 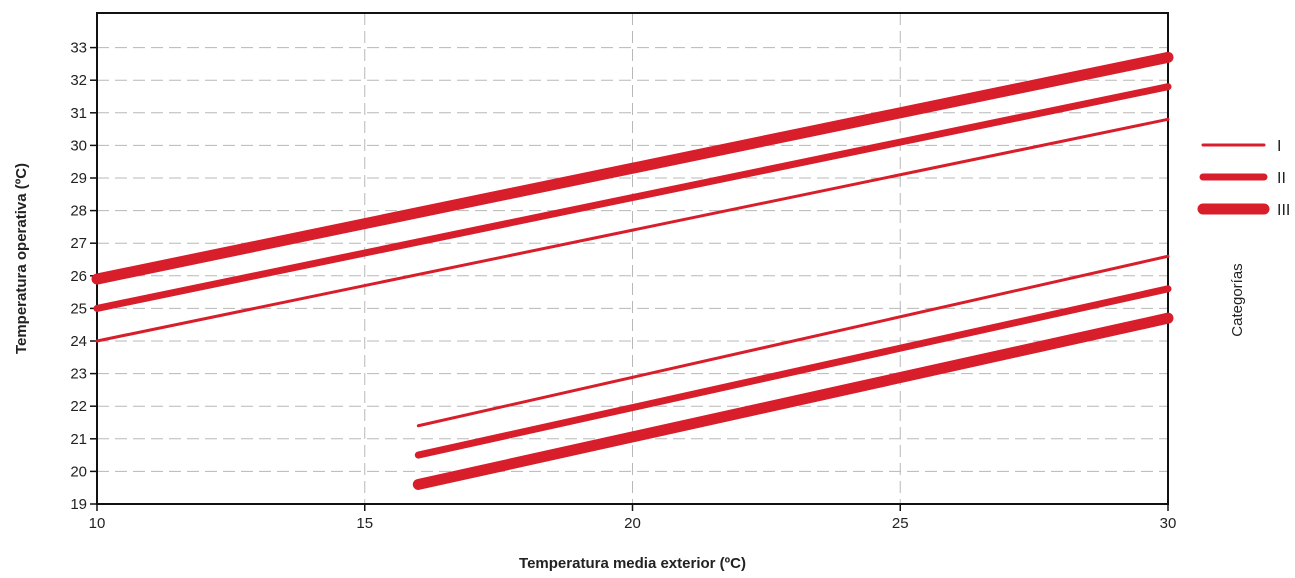 What do you see at coordinates (78, 308) in the screenshot?
I see `y-tick-label: 25` at bounding box center [78, 308].